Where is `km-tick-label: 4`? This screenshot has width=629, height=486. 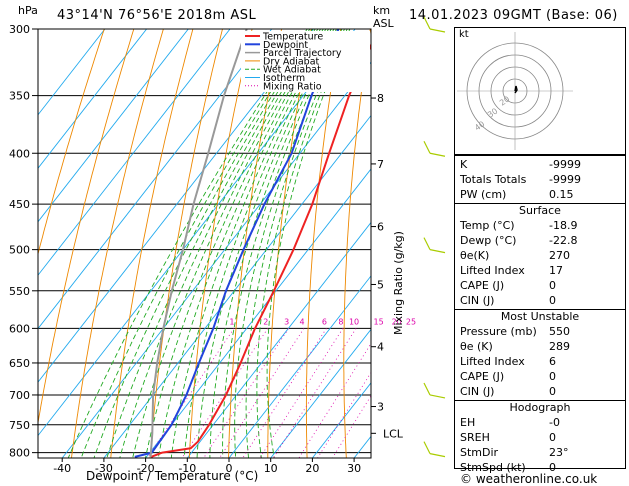 km-tick-label: 4 is located at coordinates (380, 347).